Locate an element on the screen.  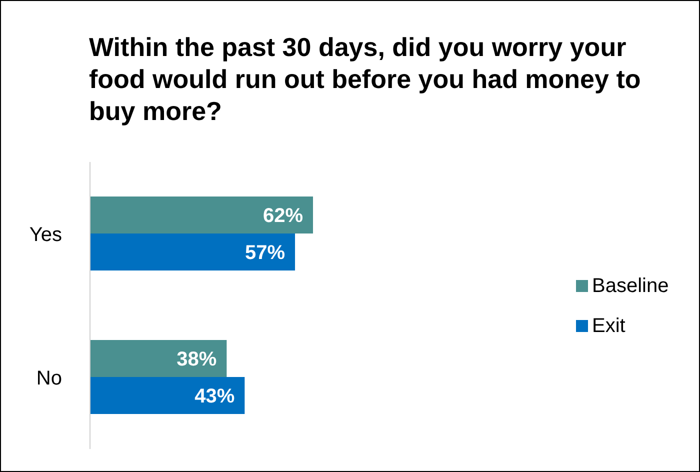
y-tick-label: Yes is located at coordinates (45, 235).